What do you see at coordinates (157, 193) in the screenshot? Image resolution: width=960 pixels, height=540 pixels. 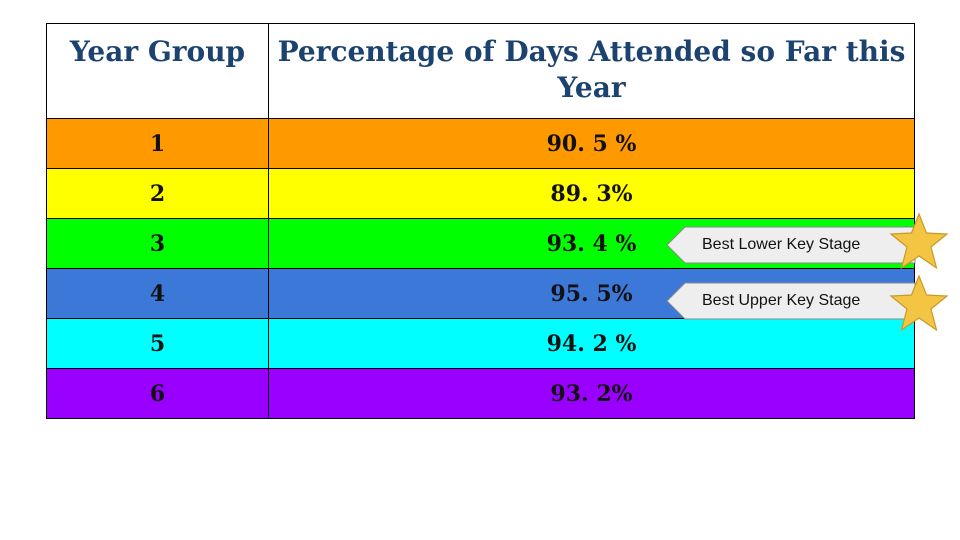 I see `year-cell: 2` at bounding box center [157, 193].